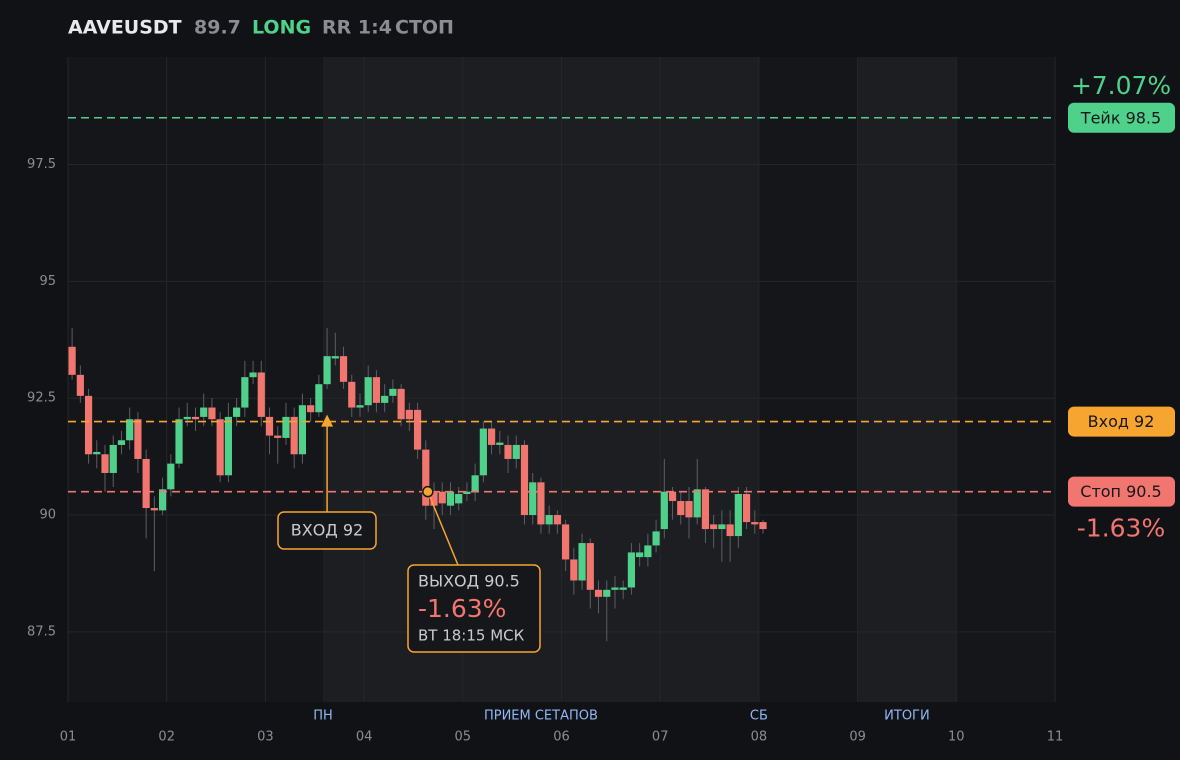  I want to click on x-tick-label: 03, so click(265, 737).